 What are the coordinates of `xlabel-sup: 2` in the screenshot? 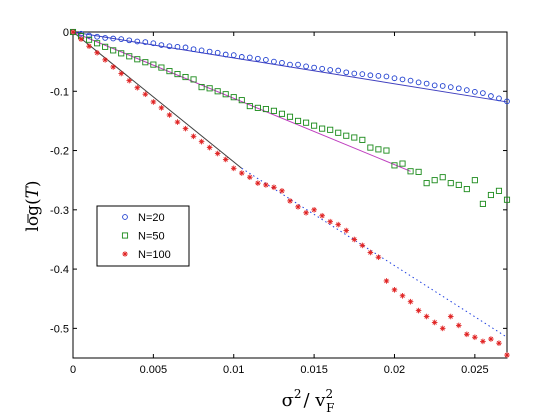 It's located at (298, 394).